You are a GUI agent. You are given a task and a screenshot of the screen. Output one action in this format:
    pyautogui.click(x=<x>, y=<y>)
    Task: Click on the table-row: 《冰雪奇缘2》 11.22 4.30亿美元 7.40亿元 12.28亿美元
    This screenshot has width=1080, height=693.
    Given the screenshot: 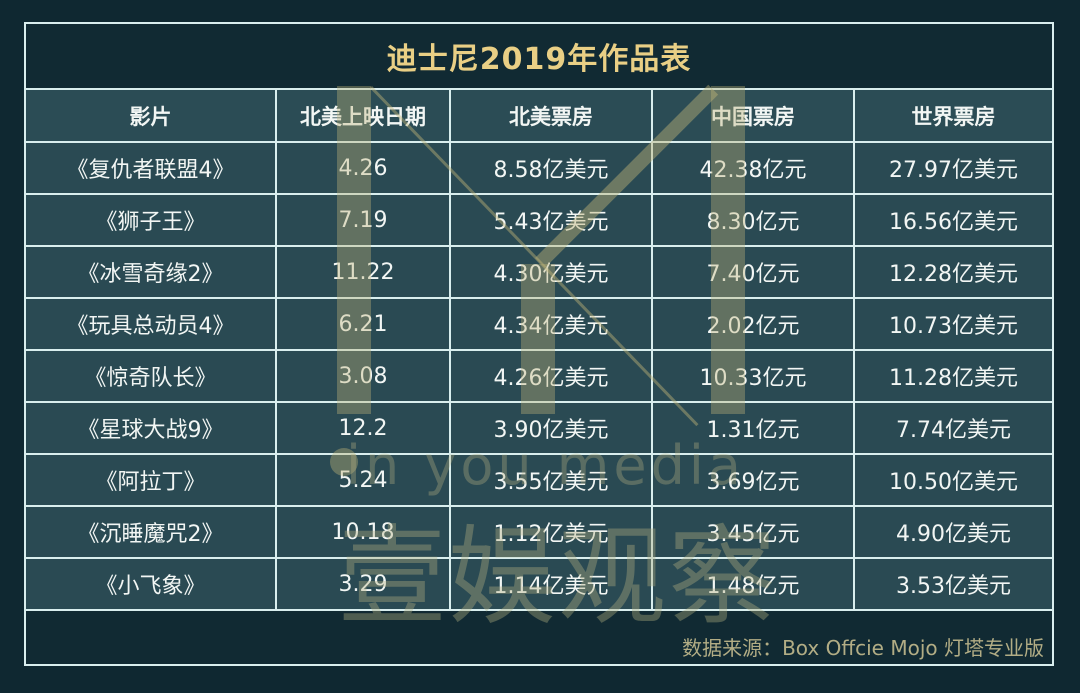 What is the action you would take?
    pyautogui.click(x=539, y=272)
    